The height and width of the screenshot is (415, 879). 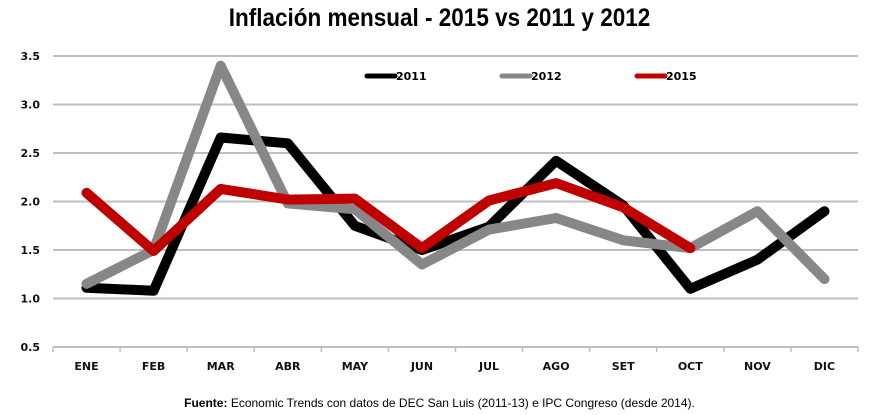 I want to click on legend-label-2011: 2011, so click(x=411, y=76).